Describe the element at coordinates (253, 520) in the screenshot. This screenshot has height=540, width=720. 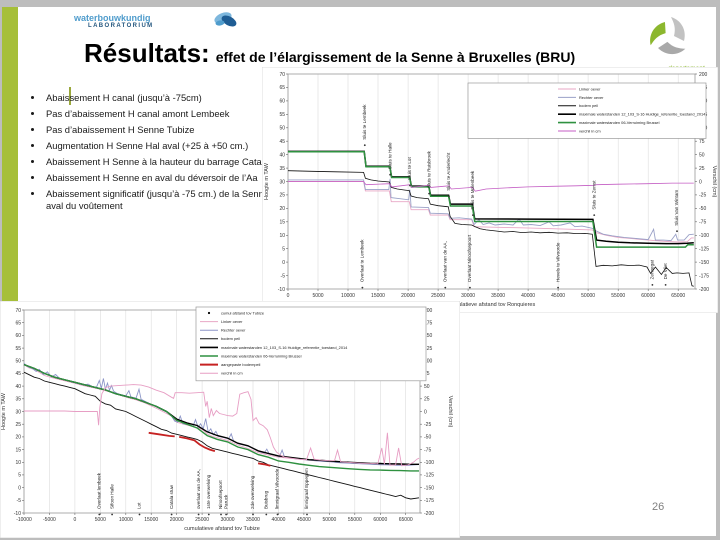
I see `x-tick-label: 35000` at that location.